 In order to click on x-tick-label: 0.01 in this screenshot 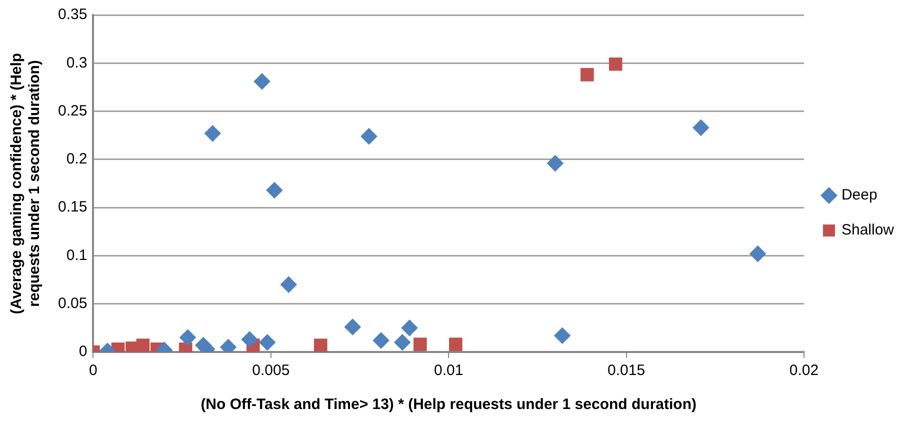, I will do `click(449, 371)`.